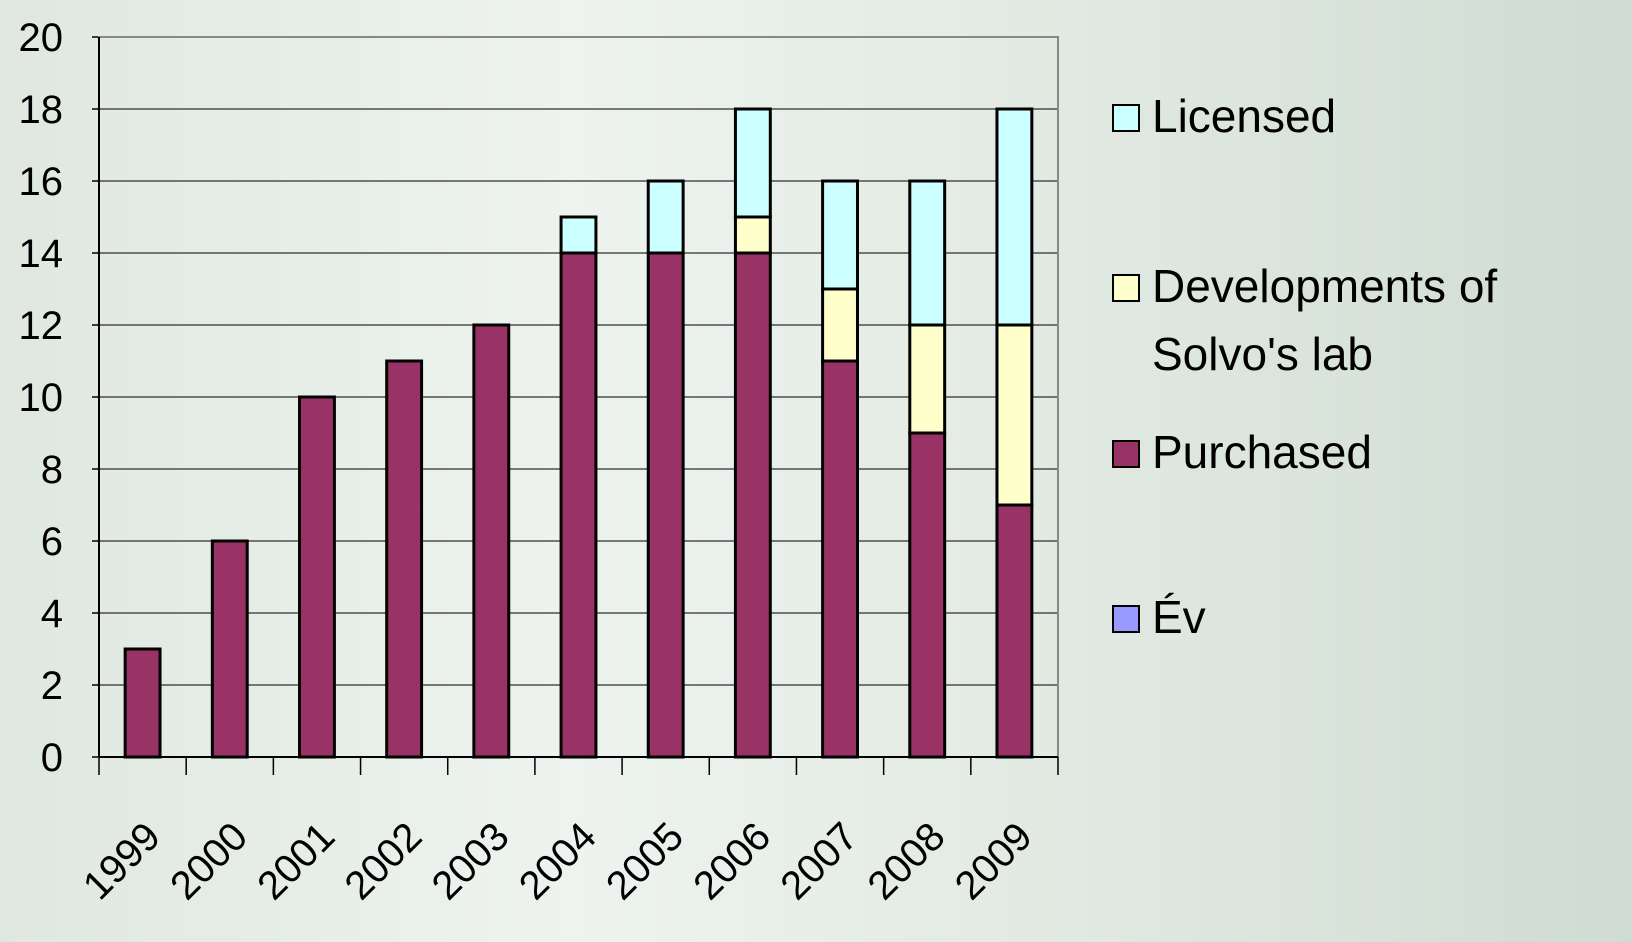 The image size is (1632, 942). What do you see at coordinates (558, 861) in the screenshot?
I see `x-tick-label: 2004` at bounding box center [558, 861].